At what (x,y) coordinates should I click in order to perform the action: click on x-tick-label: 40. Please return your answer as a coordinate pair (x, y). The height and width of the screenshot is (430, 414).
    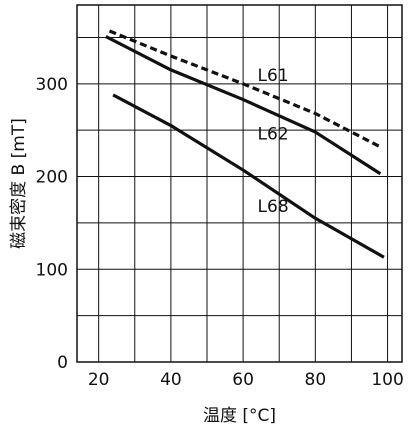
    Looking at the image, I should click on (171, 380).